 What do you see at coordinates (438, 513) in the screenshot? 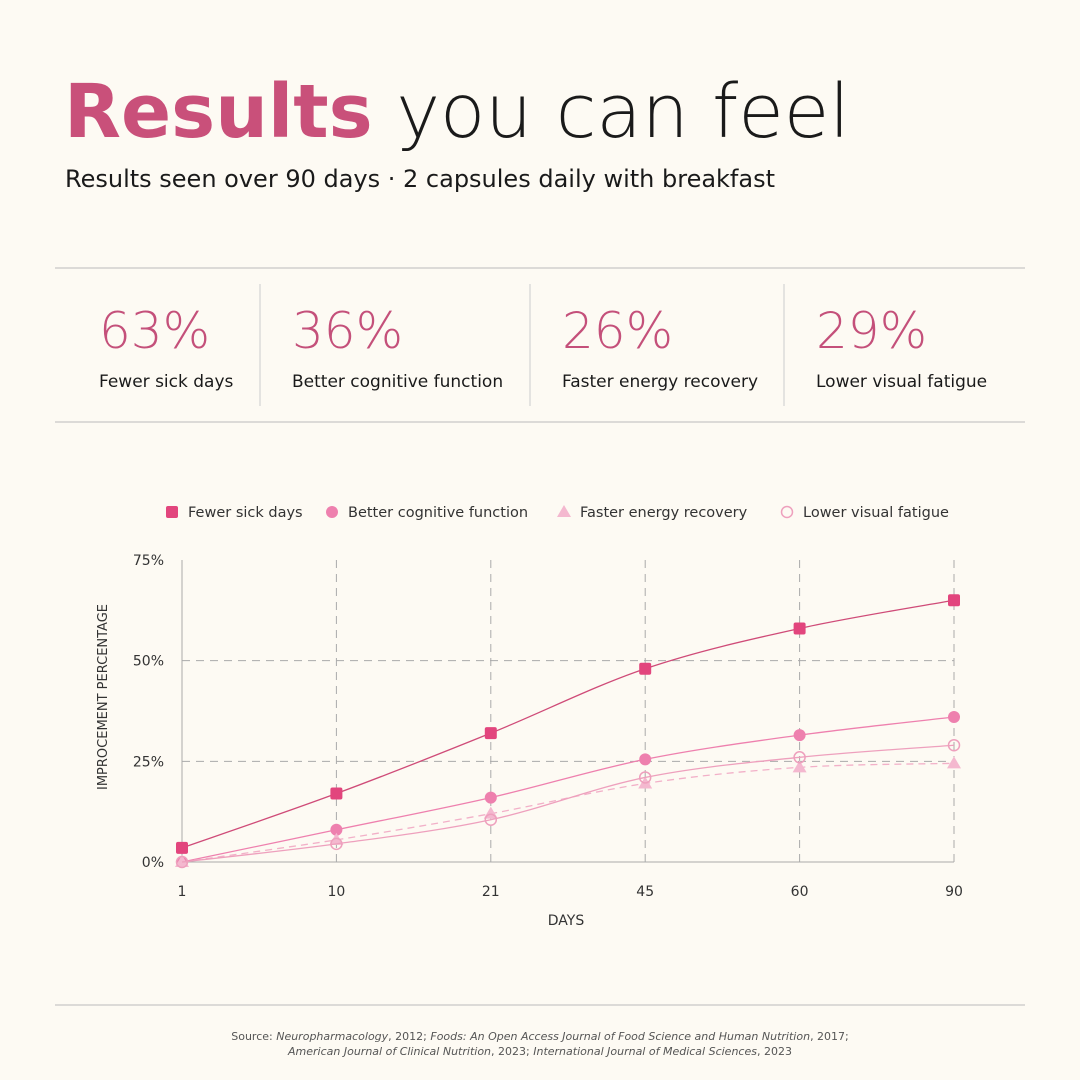
I see `legend-label: Better cognitive function` at bounding box center [438, 513].